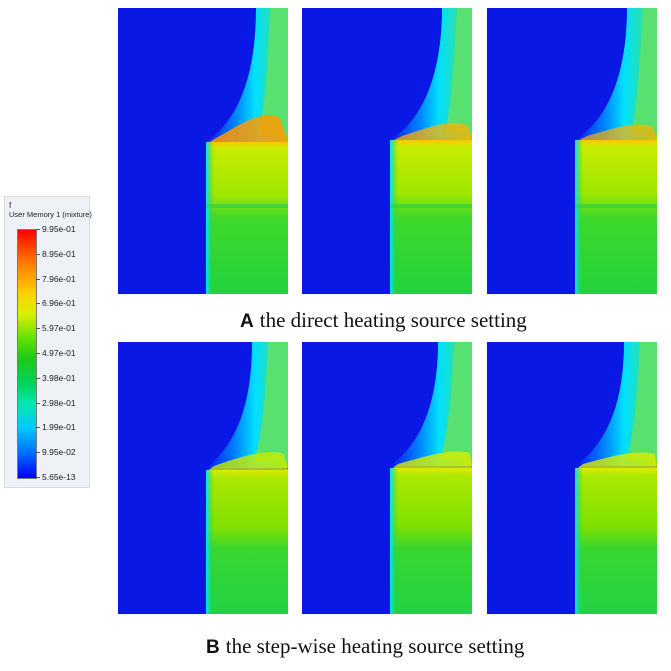 The image size is (671, 671). Describe the element at coordinates (27, 354) in the screenshot. I see `legend-color-bar` at that location.